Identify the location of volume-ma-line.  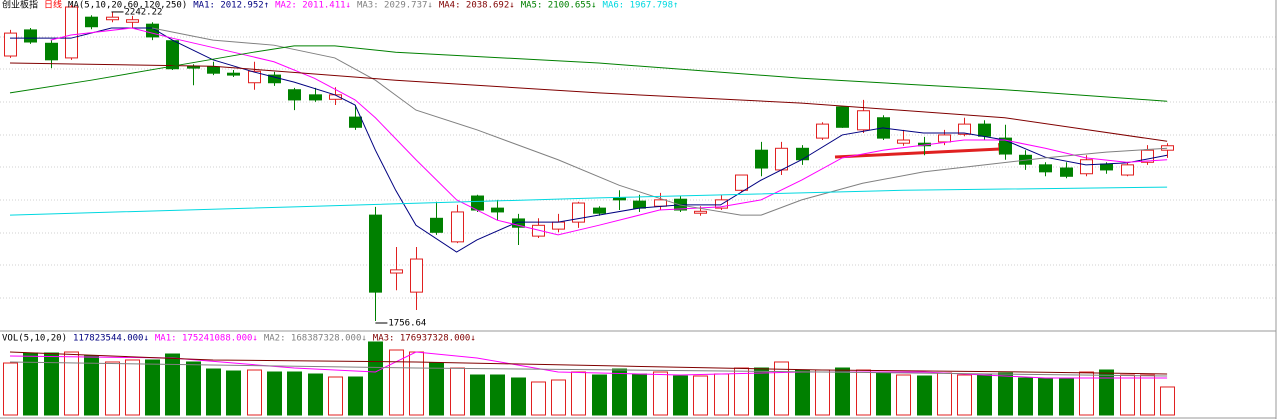
(588, 363).